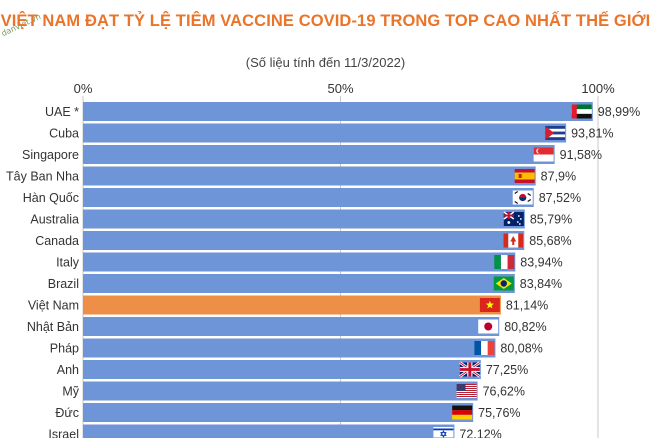 The height and width of the screenshot is (438, 651). I want to click on category-label: Pháp, so click(64, 349).